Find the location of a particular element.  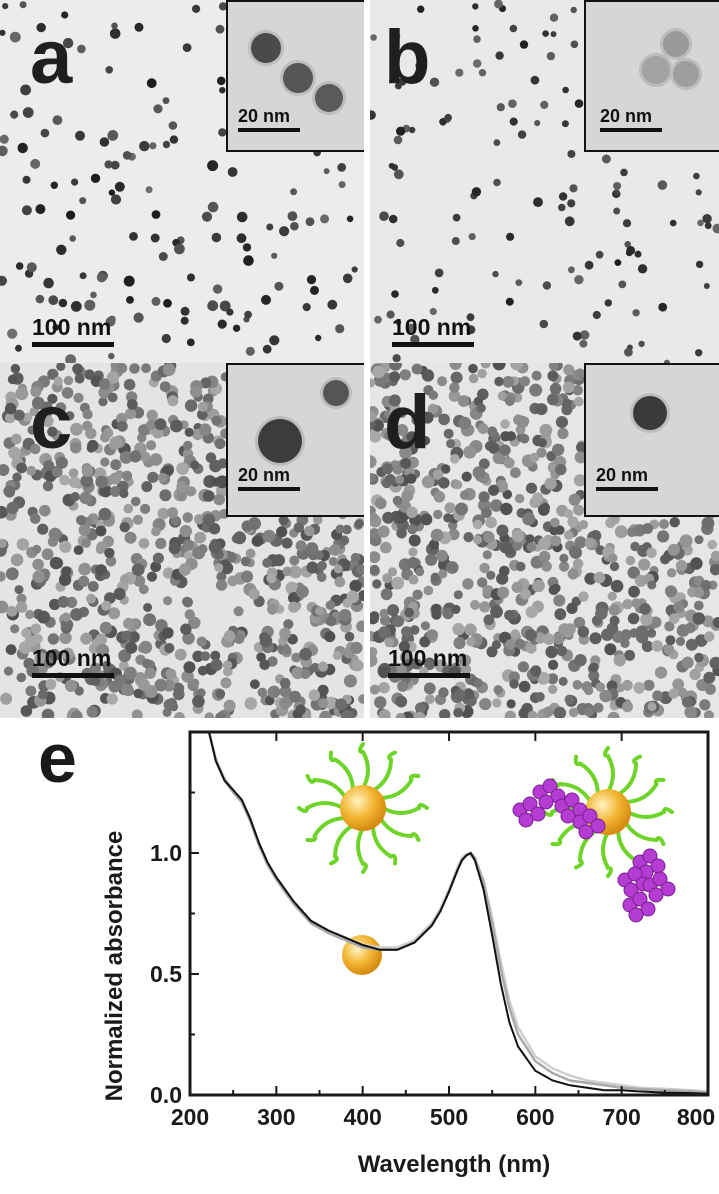

bare-particle-icon is located at coordinates (362, 955).